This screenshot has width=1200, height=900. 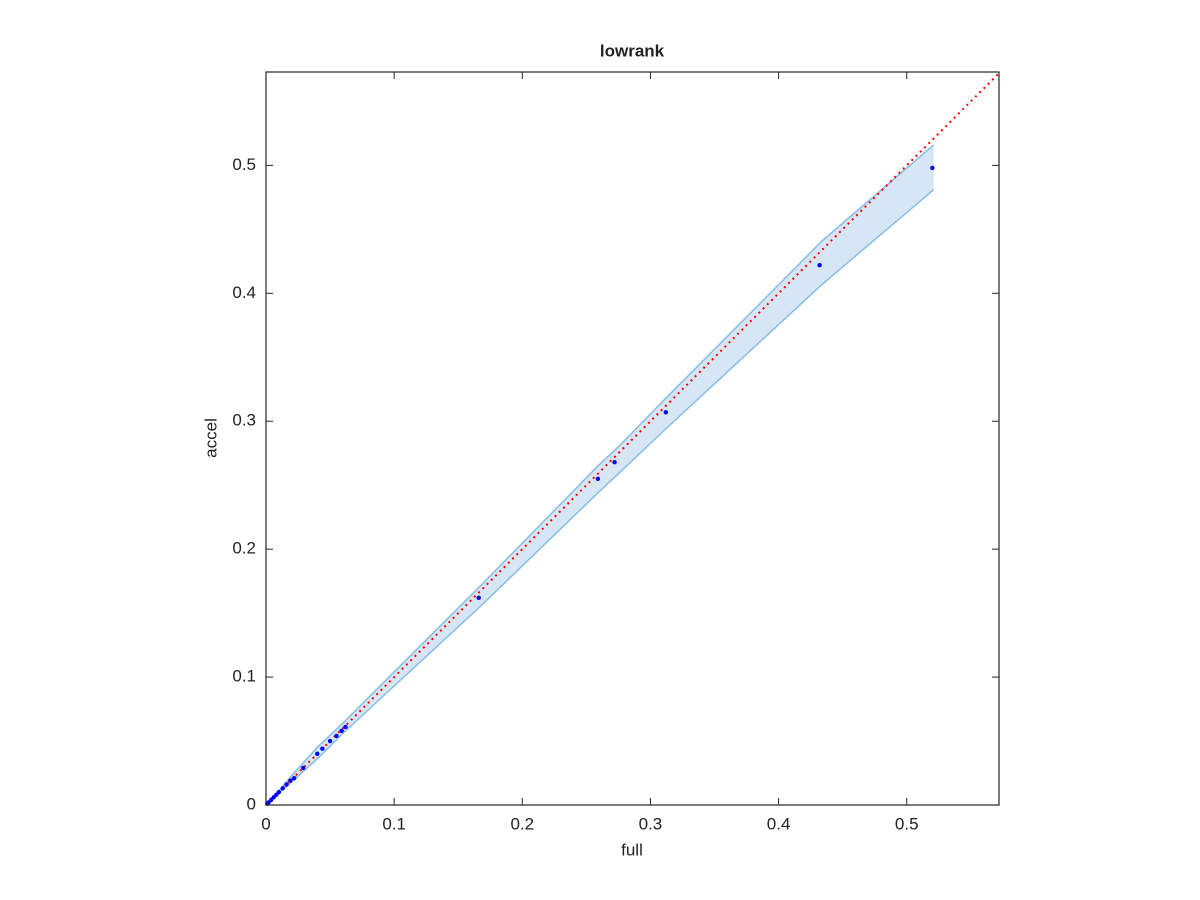 I want to click on x-axis-label: full, so click(x=632, y=849).